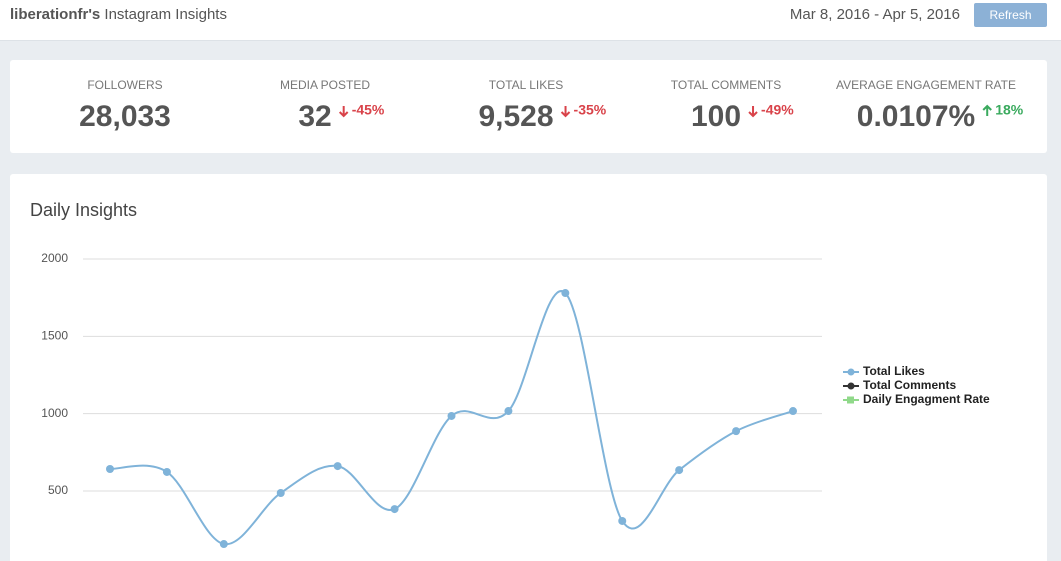 Image resolution: width=1061 pixels, height=561 pixels. What do you see at coordinates (314, 116) in the screenshot?
I see `stat-value: 32` at bounding box center [314, 116].